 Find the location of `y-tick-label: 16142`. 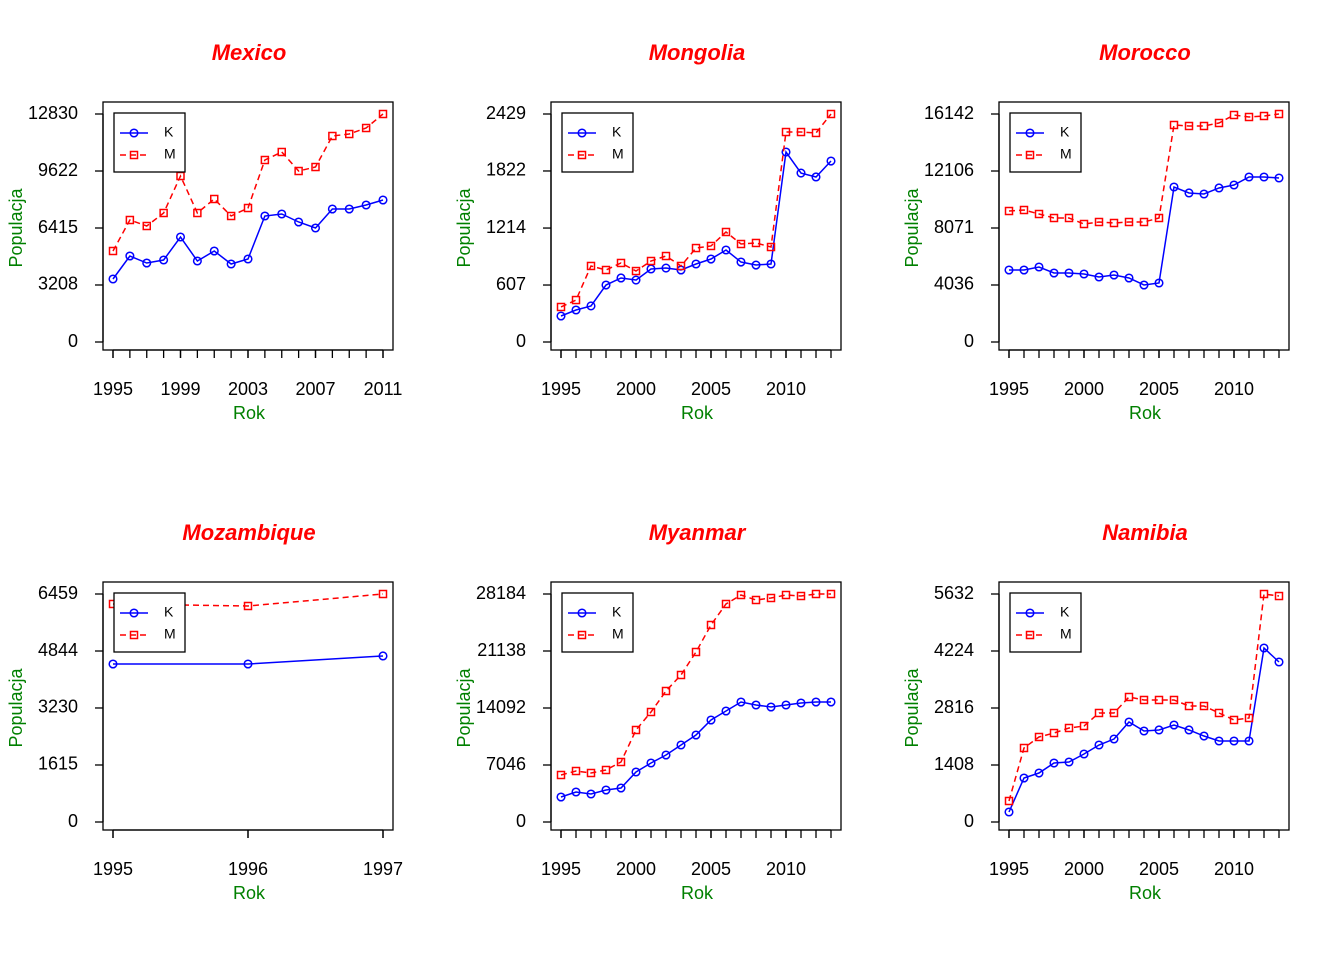

y-tick-label: 16142 is located at coordinates (949, 113).